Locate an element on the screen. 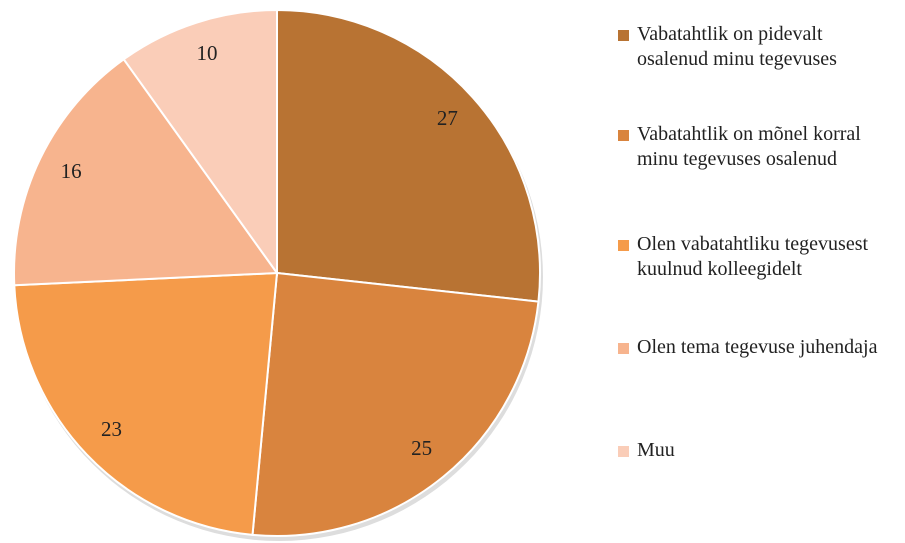 The height and width of the screenshot is (543, 905). legend-label: Muu is located at coordinates (656, 450).